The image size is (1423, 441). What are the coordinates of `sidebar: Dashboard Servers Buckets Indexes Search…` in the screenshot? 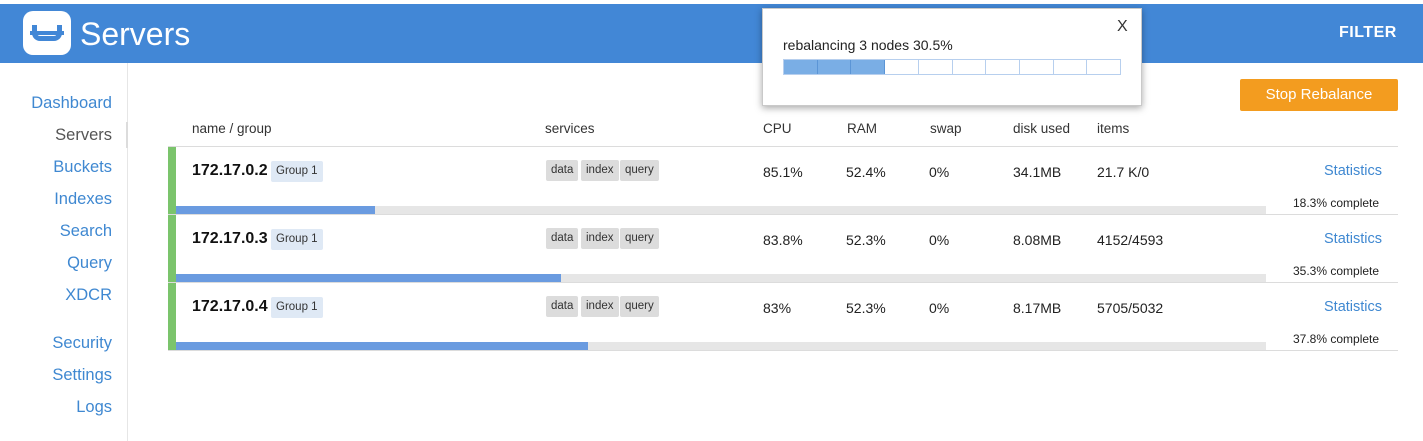 It's located at (64, 252).